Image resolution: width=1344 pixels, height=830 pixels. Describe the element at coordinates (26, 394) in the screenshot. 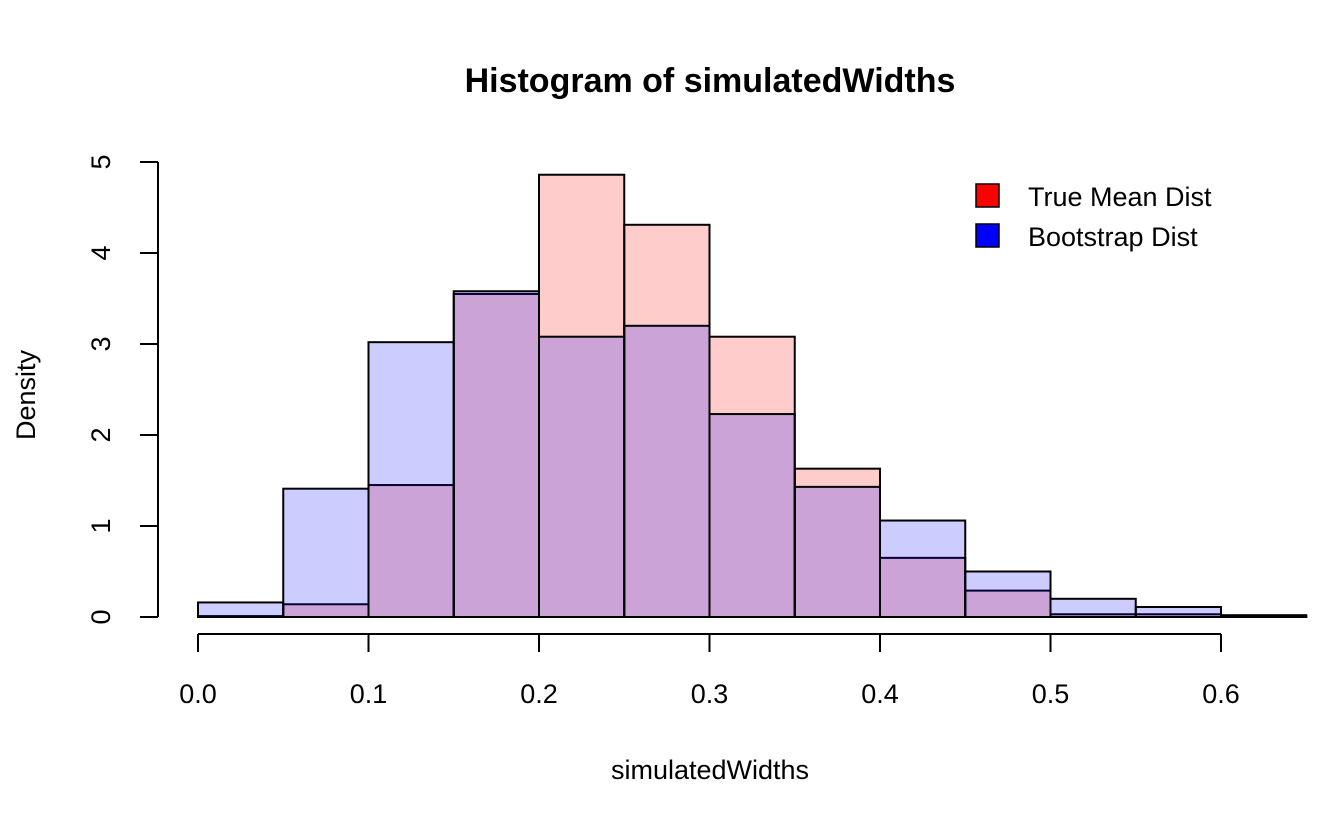

I see `y-axis-label: Density` at that location.